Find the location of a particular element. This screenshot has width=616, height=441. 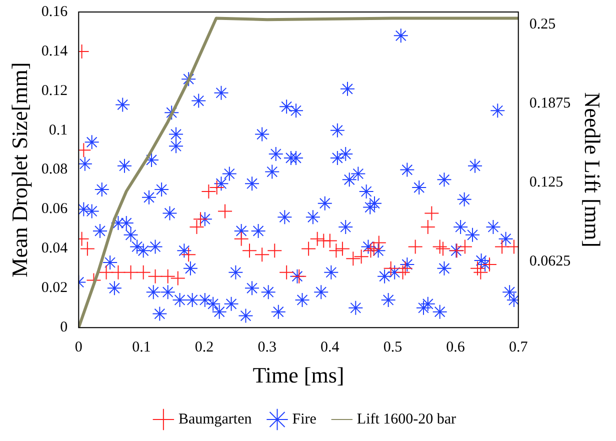

legend-label: Baumgarten is located at coordinates (215, 419).